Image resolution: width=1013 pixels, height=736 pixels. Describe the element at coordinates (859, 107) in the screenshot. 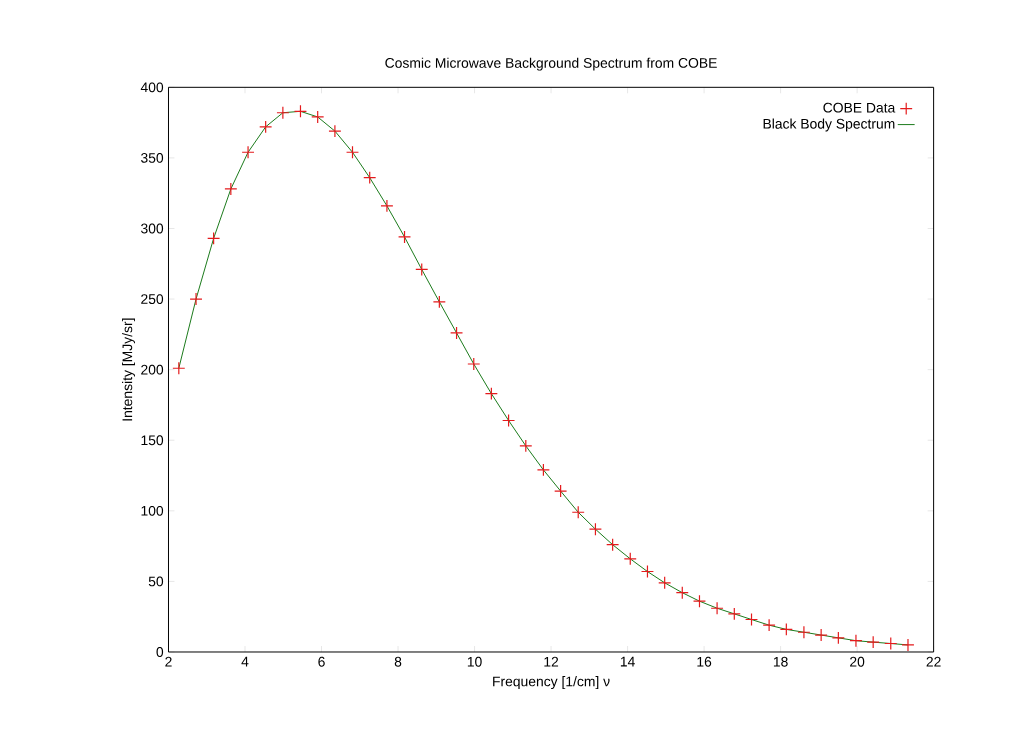

I see `legend-label: COBE Data` at that location.